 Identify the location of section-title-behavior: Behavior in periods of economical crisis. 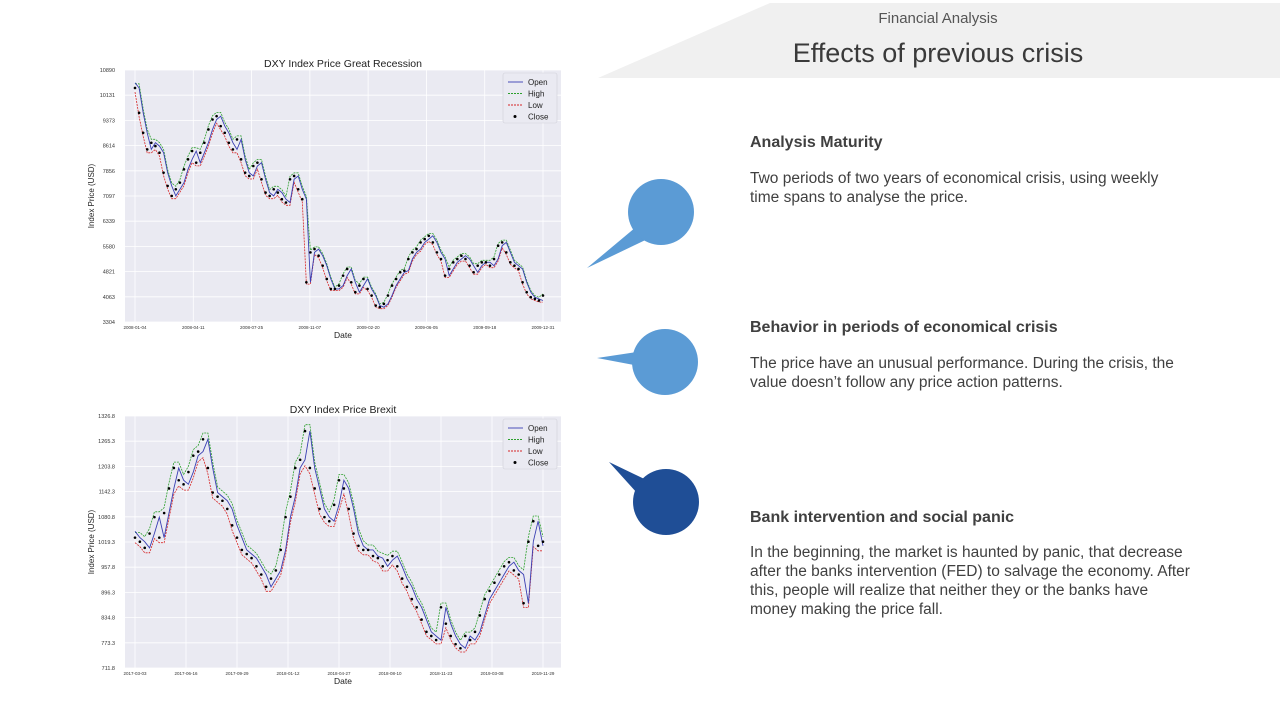
(904, 327).